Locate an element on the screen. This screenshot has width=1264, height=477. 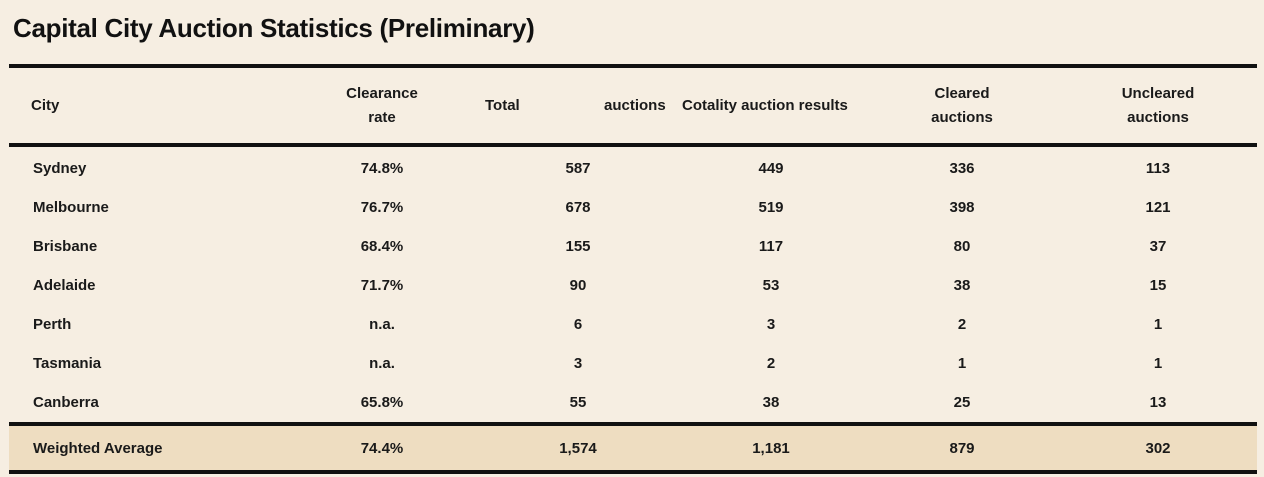
header-clearance-rate: Clearance rate is located at coordinates (382, 105).